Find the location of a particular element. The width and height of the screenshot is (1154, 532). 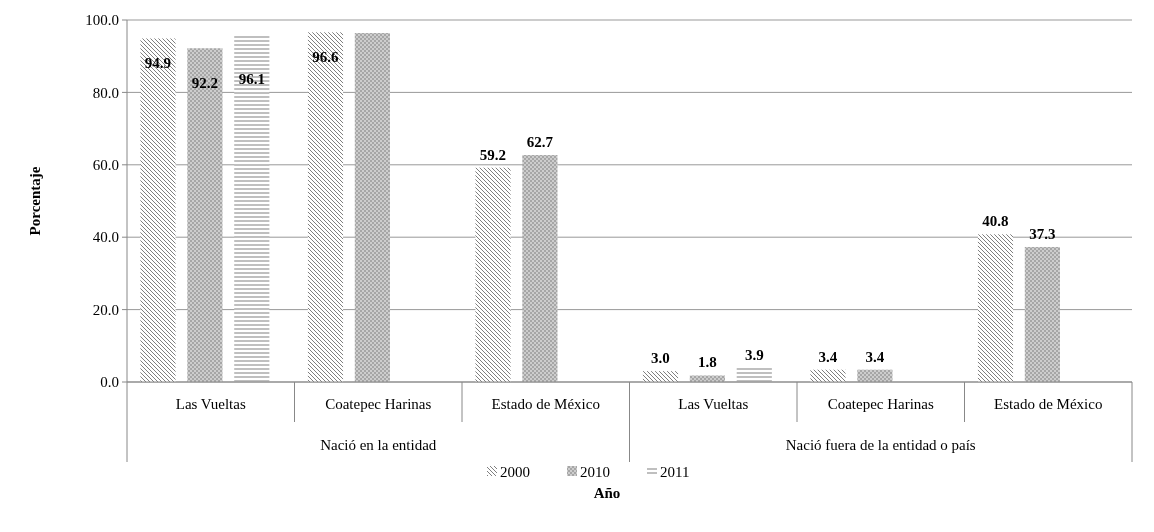

data-label: 3.0 is located at coordinates (660, 358).